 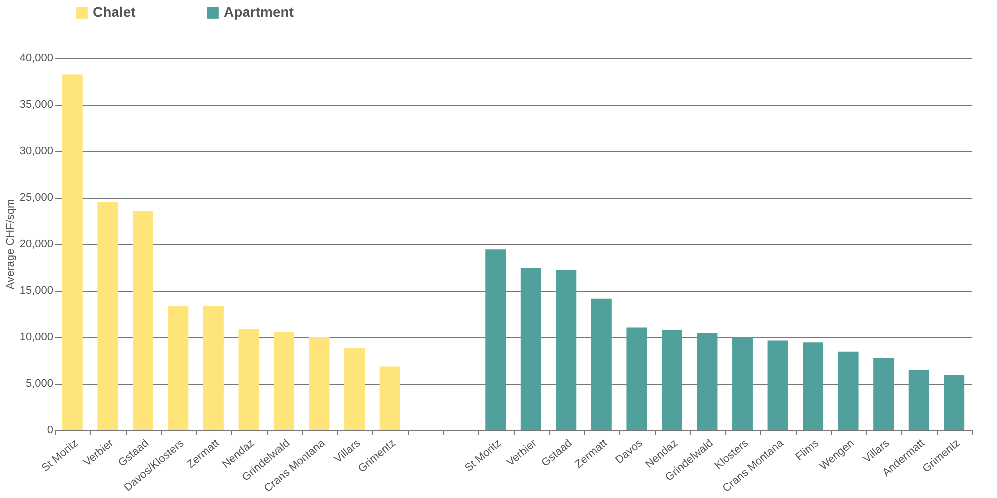 What do you see at coordinates (10, 244) in the screenshot?
I see `y-axis-title: Average CHF/sqm` at bounding box center [10, 244].